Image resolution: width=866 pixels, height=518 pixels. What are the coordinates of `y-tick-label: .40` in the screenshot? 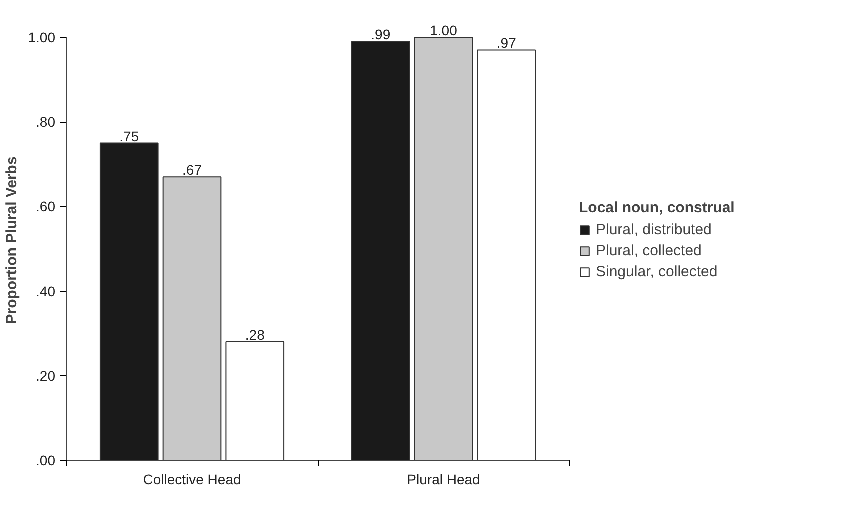 It's located at (46, 291).